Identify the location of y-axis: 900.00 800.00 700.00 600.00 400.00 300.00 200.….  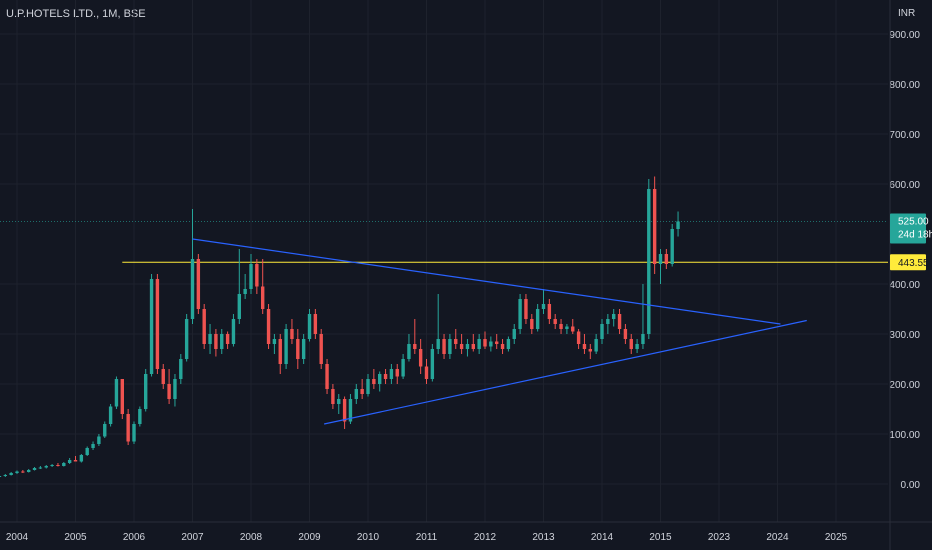
(904, 275).